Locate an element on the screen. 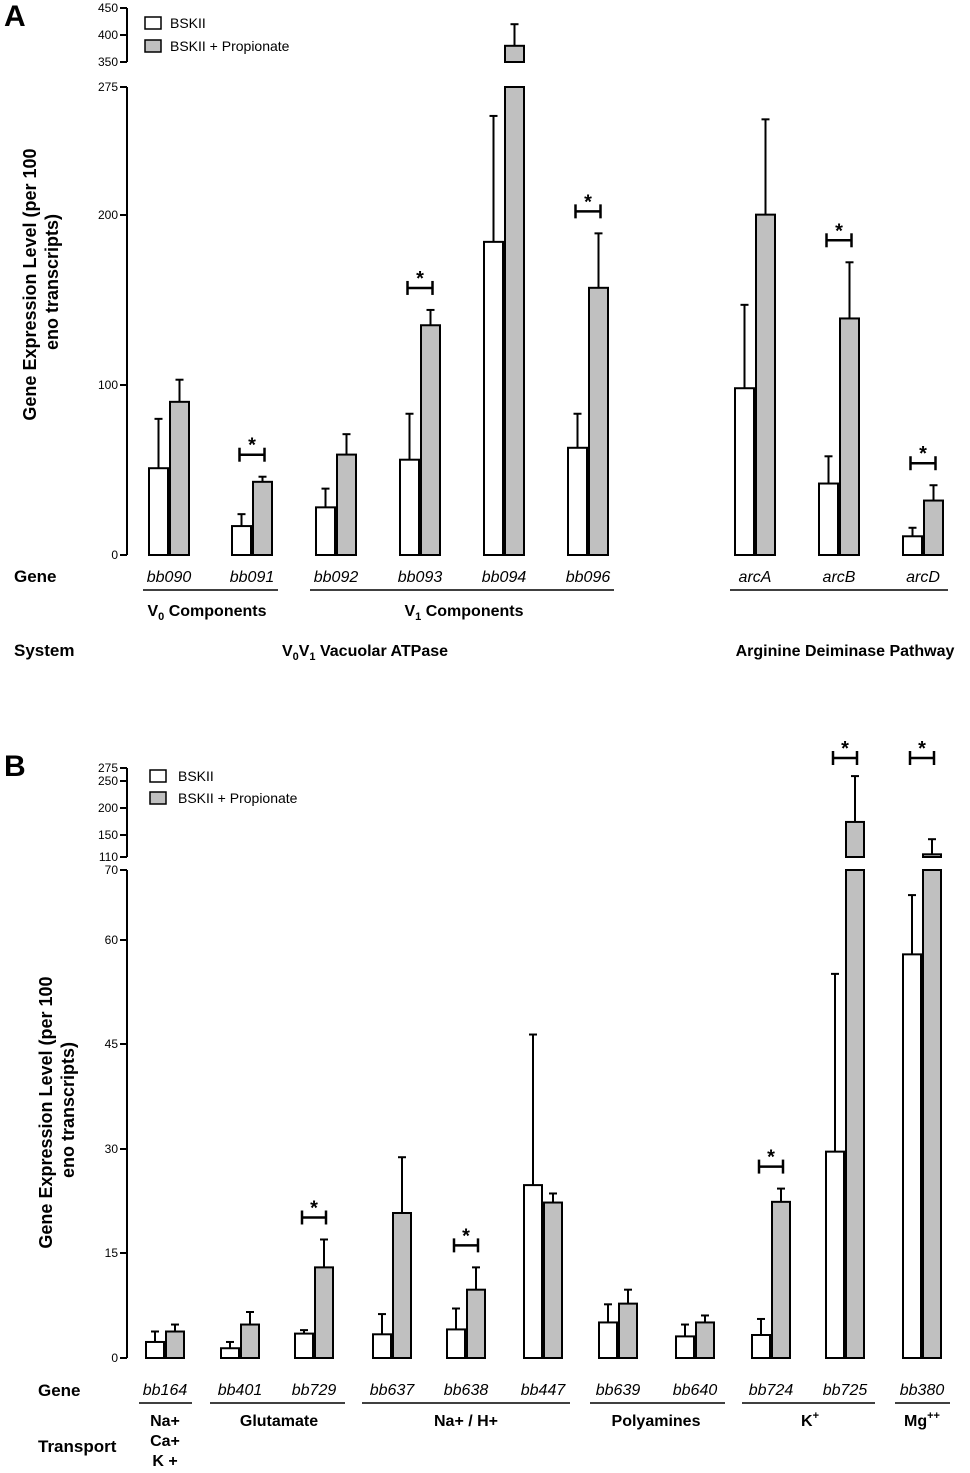  bar-bb725-propionate-upper is located at coordinates (855, 839).